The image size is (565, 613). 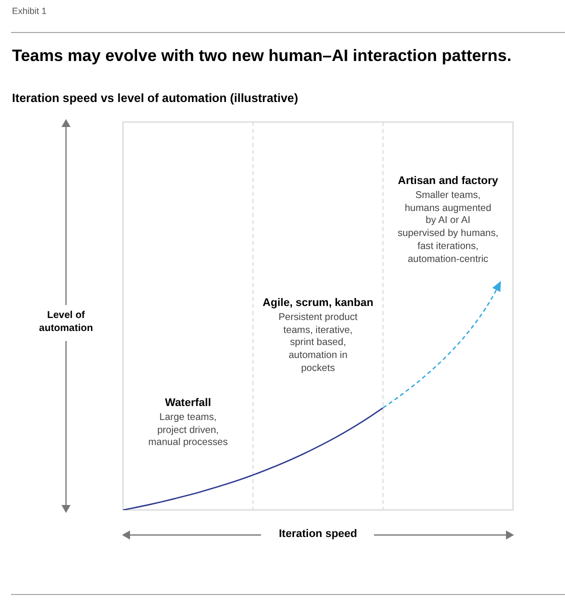 I want to click on text: Artisan and factory, so click(x=448, y=181).